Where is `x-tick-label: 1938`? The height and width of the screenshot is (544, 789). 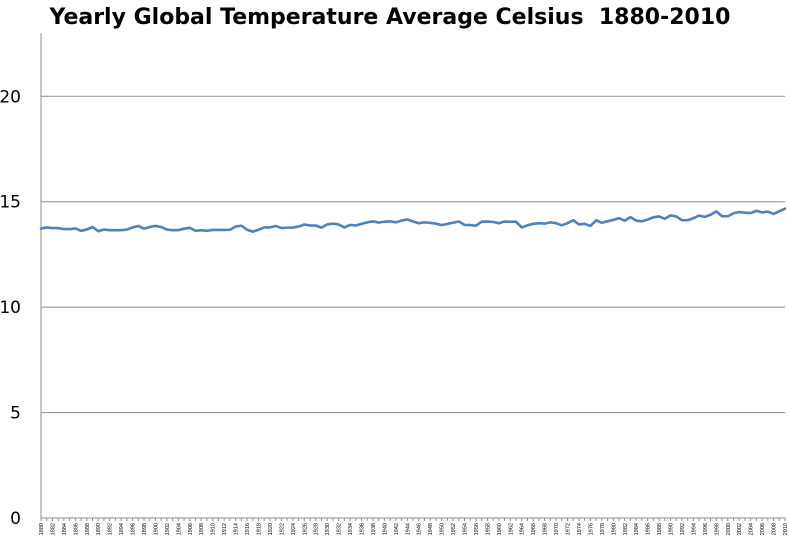 x-tick-label: 1938 is located at coordinates (374, 529).